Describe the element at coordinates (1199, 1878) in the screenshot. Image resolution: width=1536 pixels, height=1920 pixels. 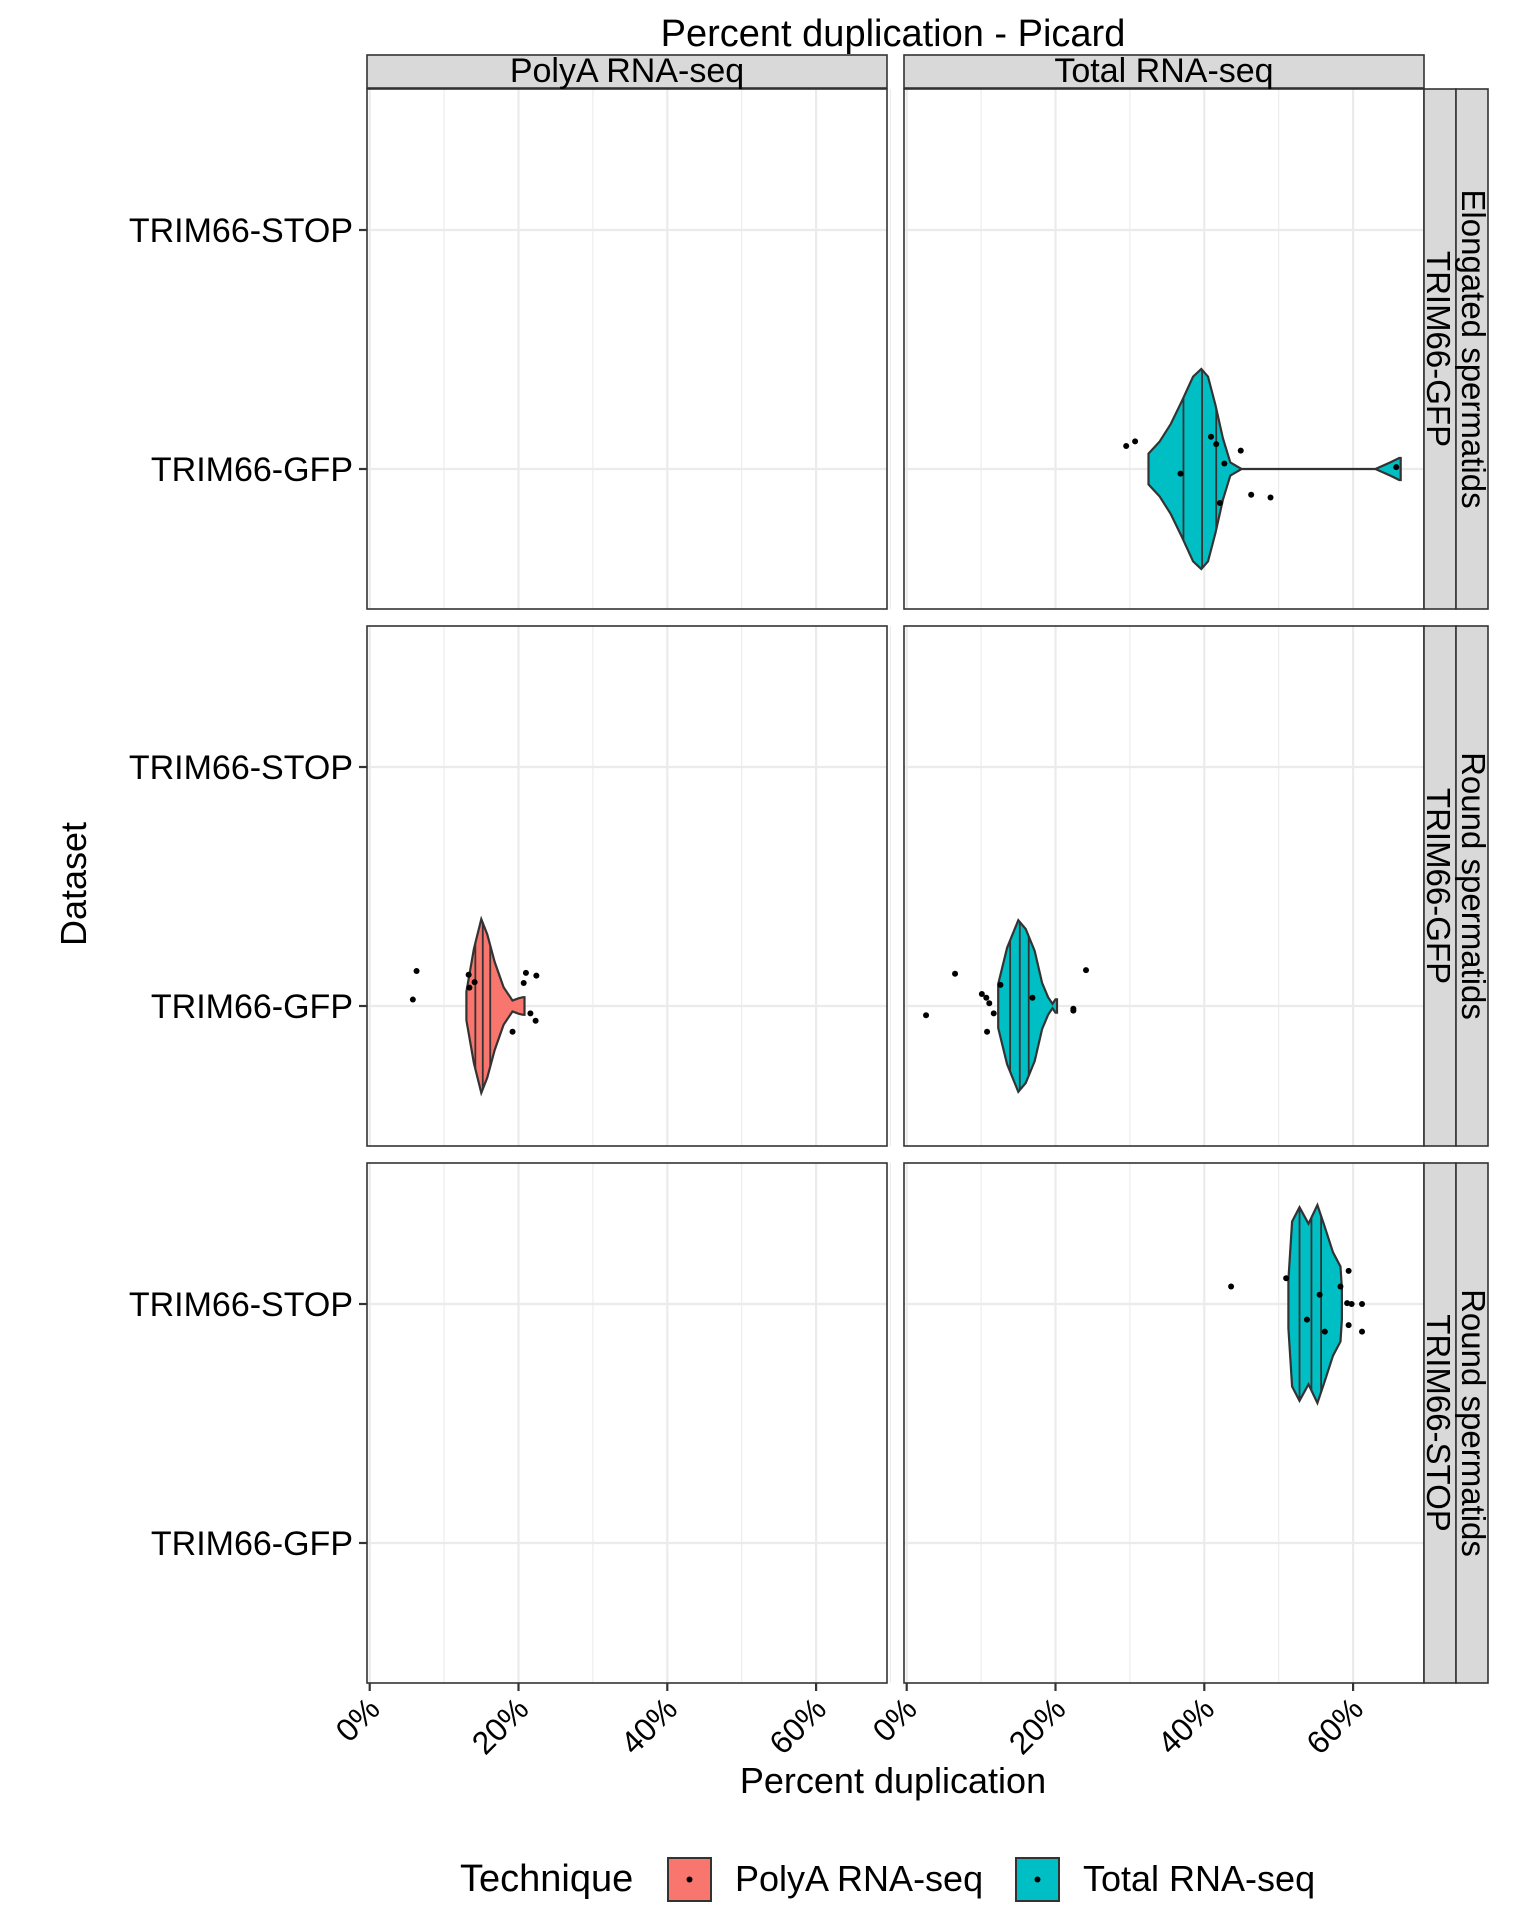
I see `legend-label: Total RNA-seq` at that location.